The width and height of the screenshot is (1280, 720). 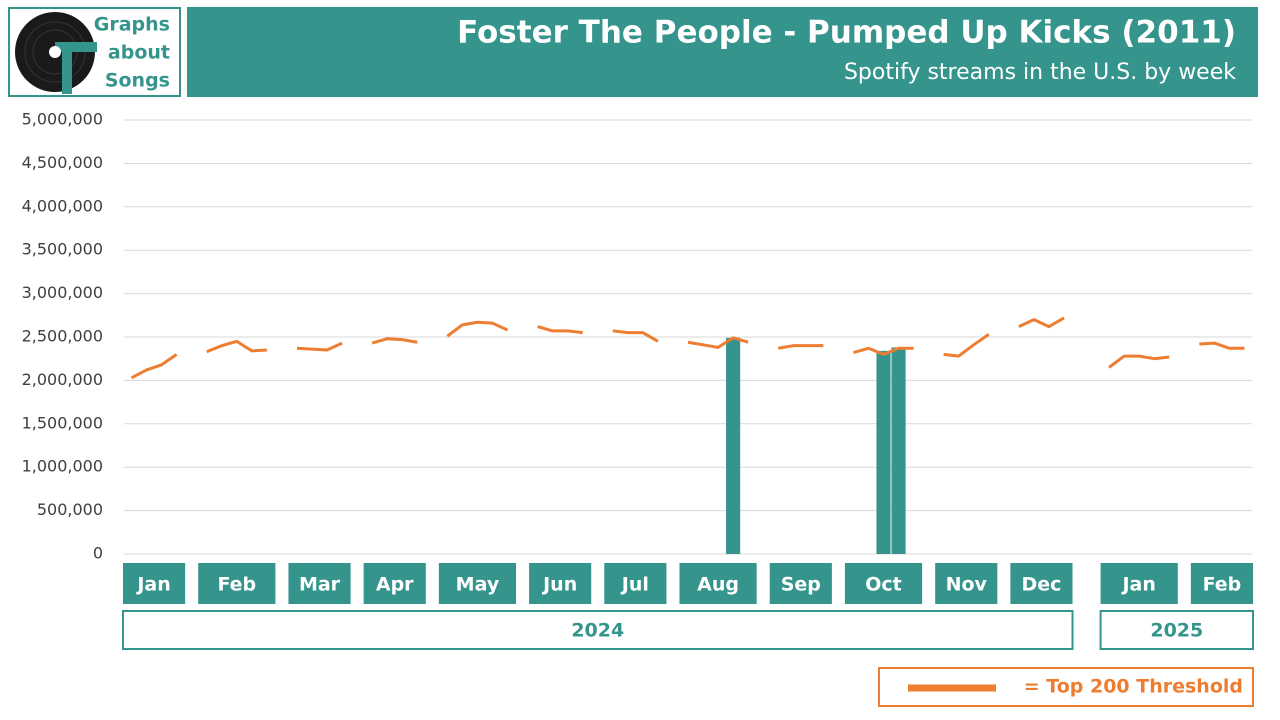 I want to click on header-box, so click(x=722, y=52).